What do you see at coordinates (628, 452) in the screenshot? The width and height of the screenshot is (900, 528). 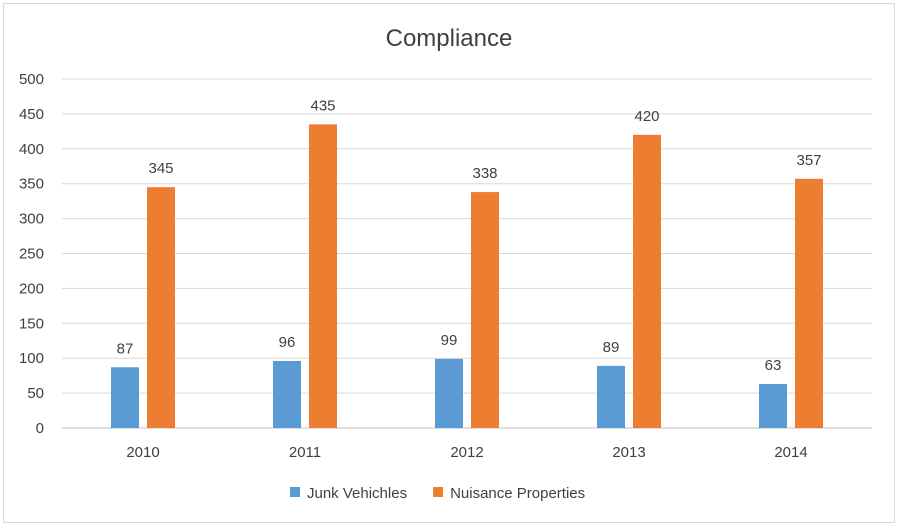 I see `x-tick-label: 2013` at bounding box center [628, 452].